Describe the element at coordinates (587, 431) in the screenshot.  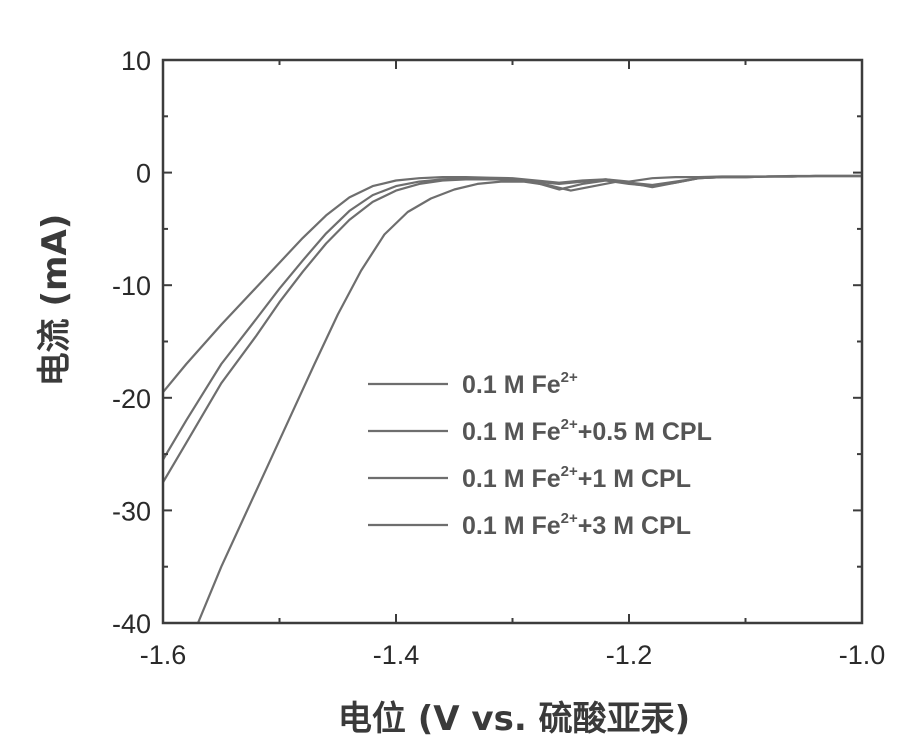
I see `legend-label-2: 0.1 M Fe2++0.5 M CPL` at that location.